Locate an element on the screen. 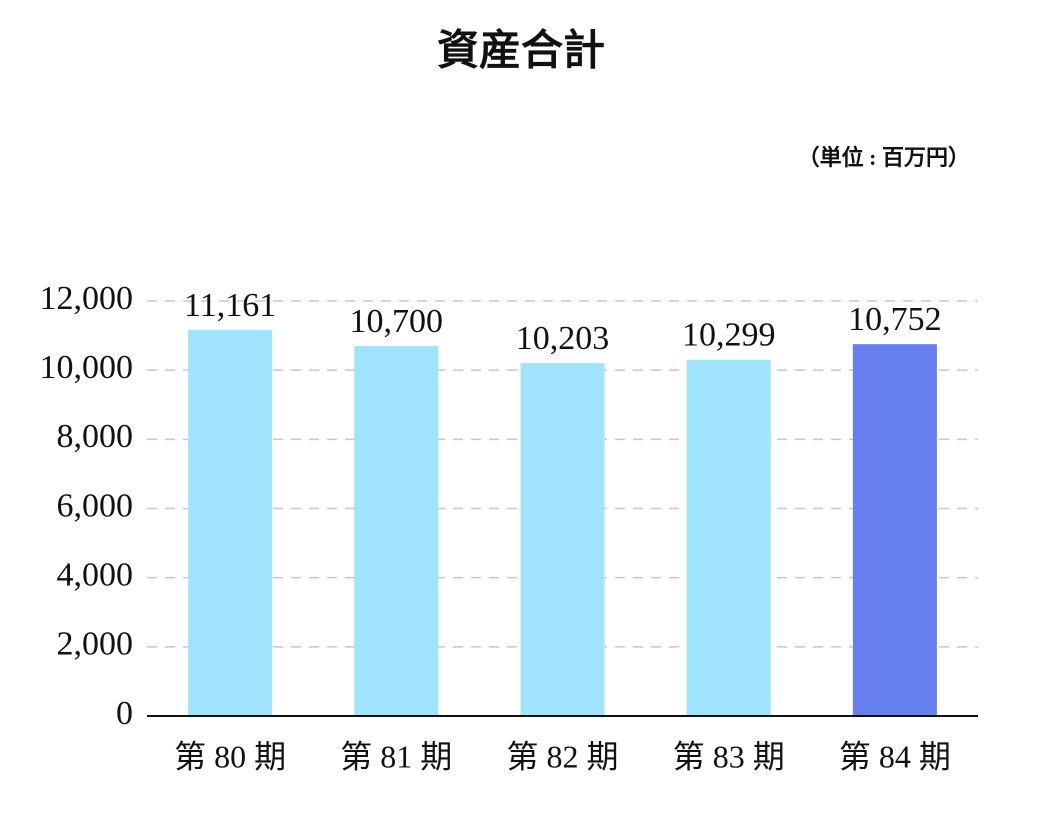 The height and width of the screenshot is (835, 1042). value-label: 10,203 is located at coordinates (563, 338).